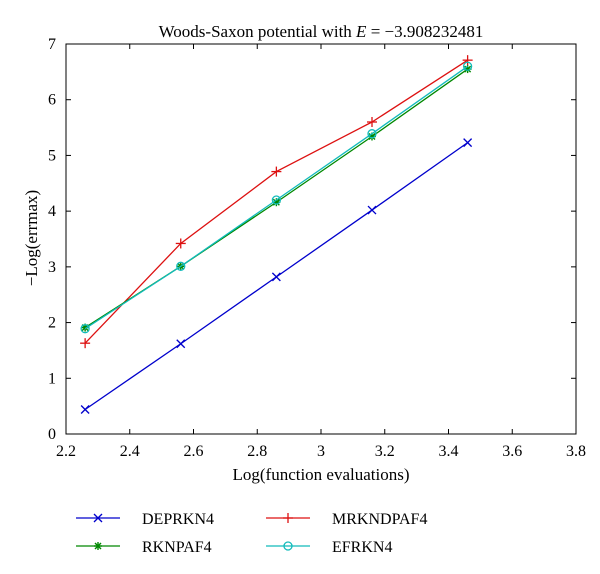  Describe the element at coordinates (251, 533) in the screenshot. I see `legend: DEPRKN4 MRKNDPAF4 RKNPAF4 EFRKN4` at that location.